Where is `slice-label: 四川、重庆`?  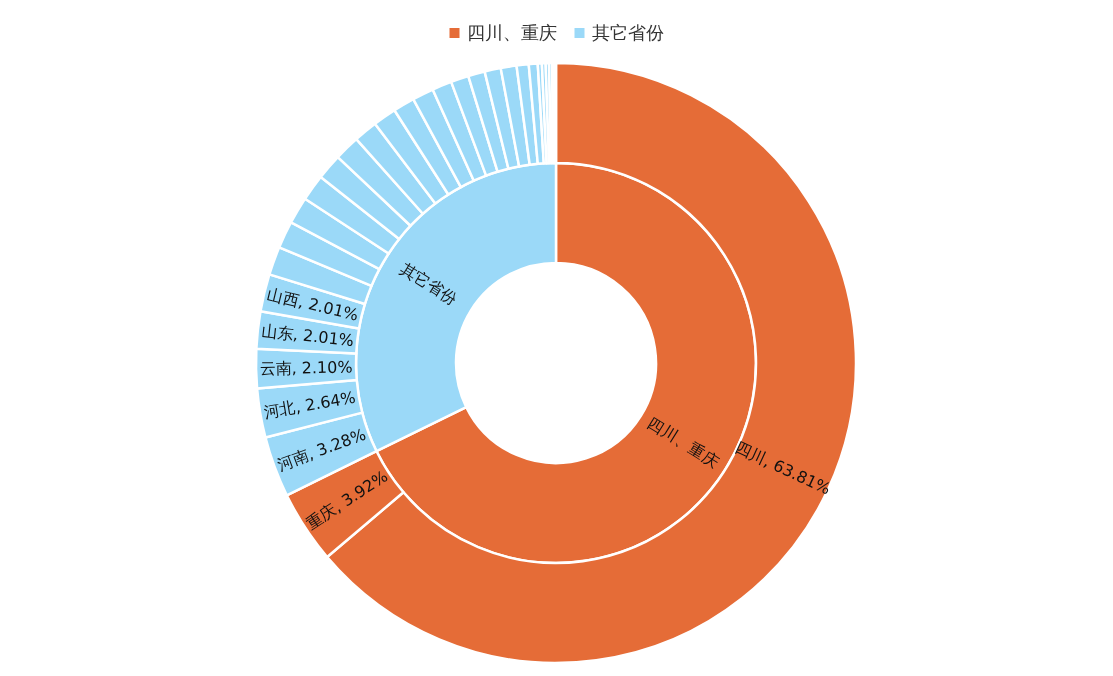 slice-label: 四川、重庆 is located at coordinates (683, 442).